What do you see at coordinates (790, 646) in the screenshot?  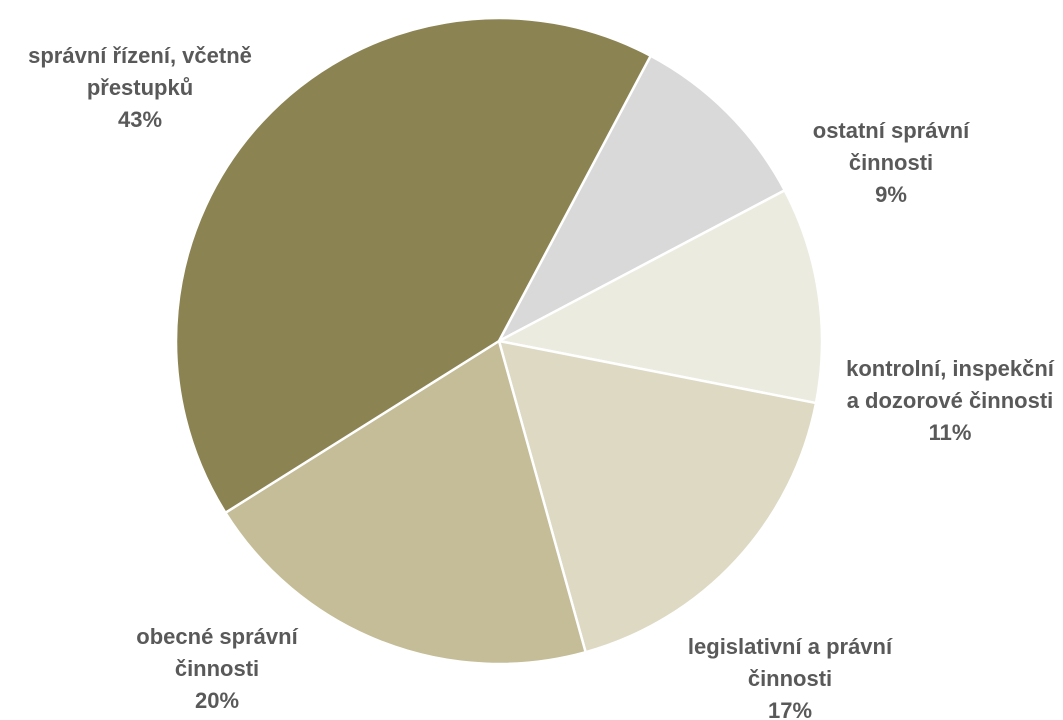 I see `slice-label-line: legislativní a právní` at bounding box center [790, 646].